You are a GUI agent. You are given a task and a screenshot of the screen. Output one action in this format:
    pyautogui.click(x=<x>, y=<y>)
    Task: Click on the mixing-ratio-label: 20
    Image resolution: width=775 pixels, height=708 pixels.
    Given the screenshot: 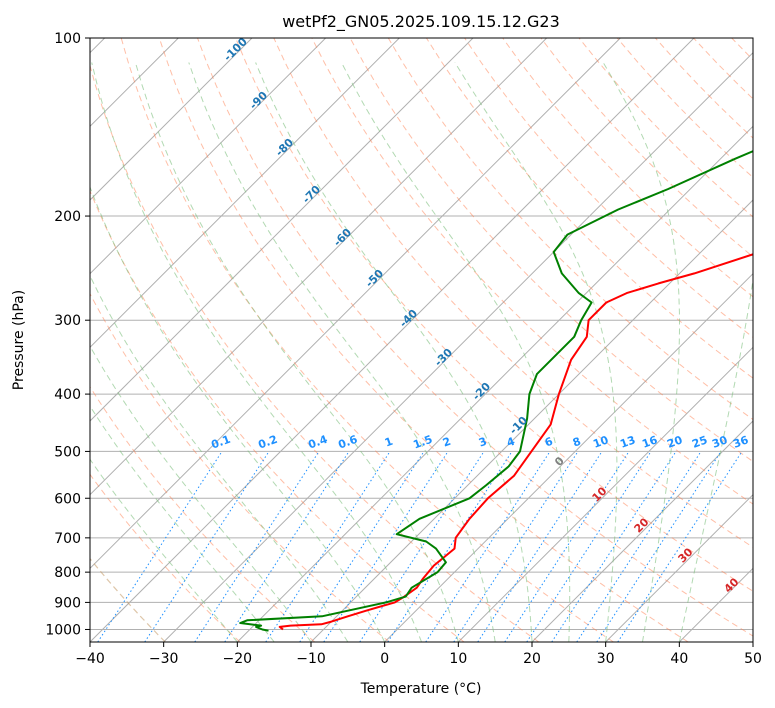 What is the action you would take?
    pyautogui.click(x=674, y=442)
    